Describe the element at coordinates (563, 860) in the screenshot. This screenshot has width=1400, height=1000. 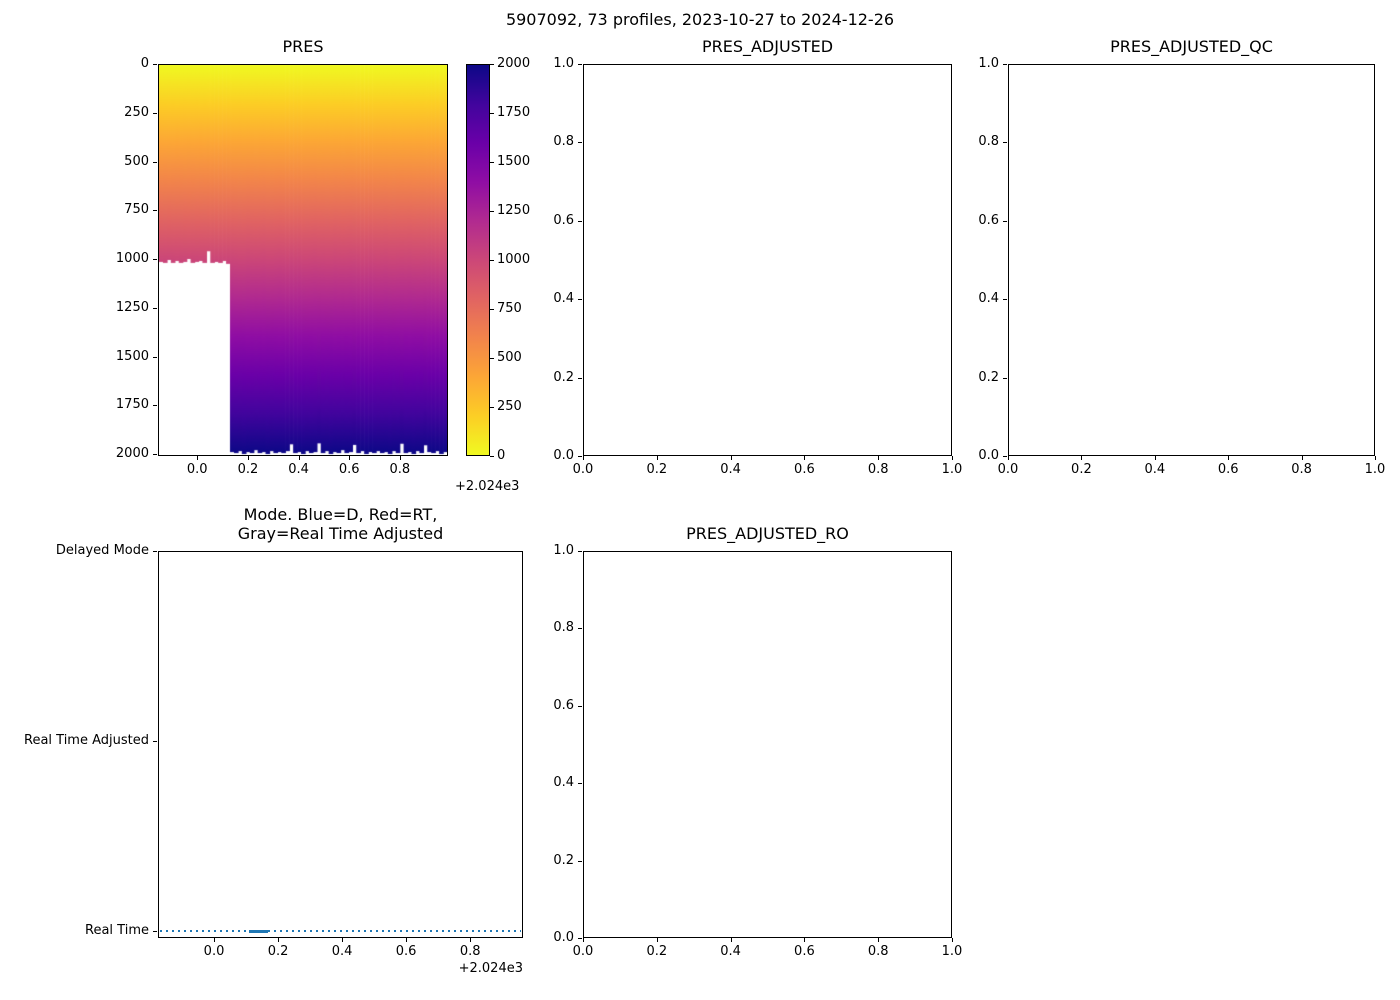
I see `pres_adjusted_ro-ytick-label: 0.2` at that location.